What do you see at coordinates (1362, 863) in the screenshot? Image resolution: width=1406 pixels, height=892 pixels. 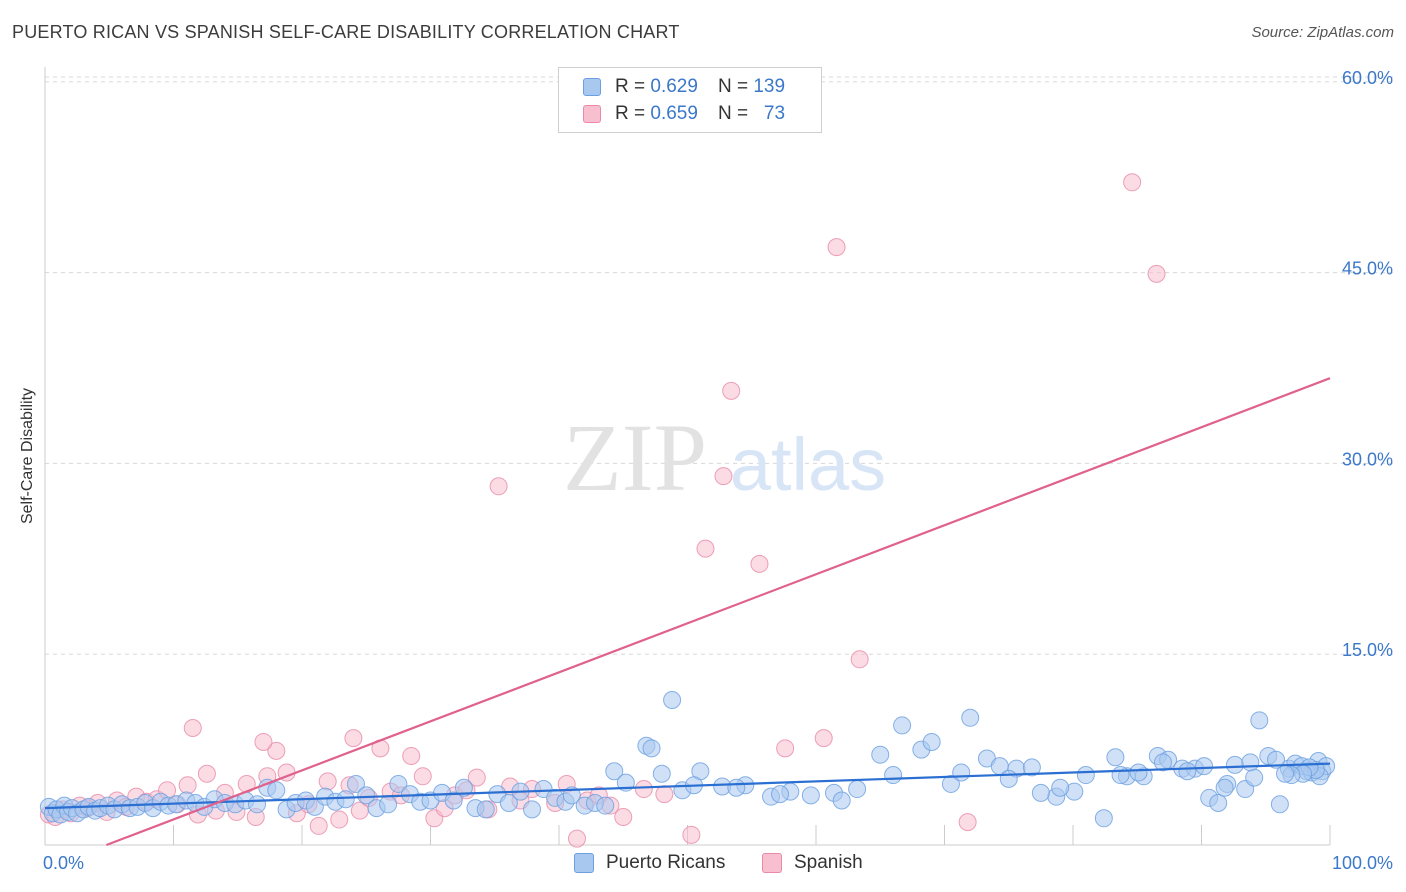 I see `x-tick-label: 100.0%` at bounding box center [1362, 863].